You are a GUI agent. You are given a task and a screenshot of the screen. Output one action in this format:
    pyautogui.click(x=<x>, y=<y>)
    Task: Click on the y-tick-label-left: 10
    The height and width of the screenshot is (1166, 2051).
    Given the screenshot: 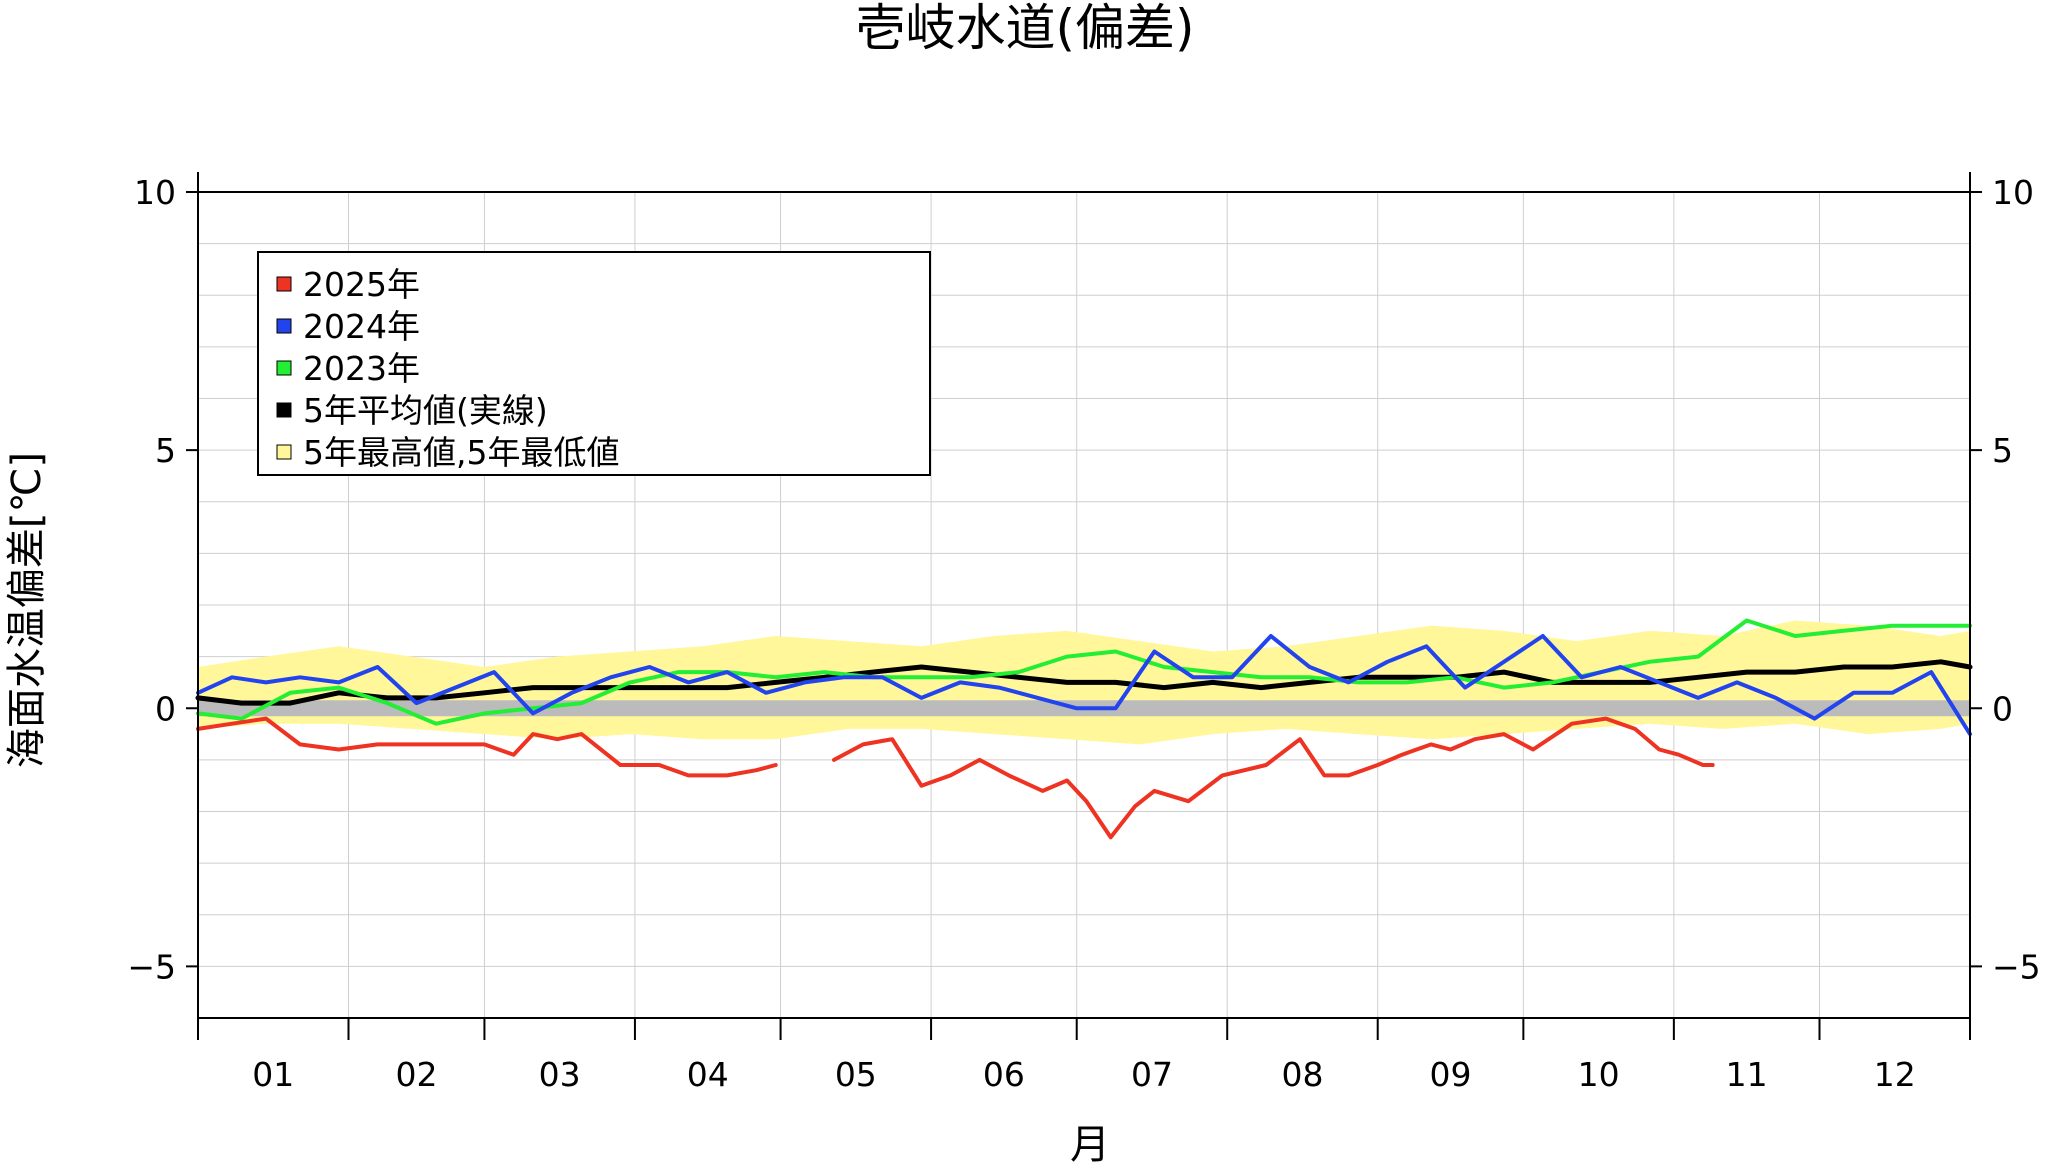 What is the action you would take?
    pyautogui.click(x=155, y=192)
    